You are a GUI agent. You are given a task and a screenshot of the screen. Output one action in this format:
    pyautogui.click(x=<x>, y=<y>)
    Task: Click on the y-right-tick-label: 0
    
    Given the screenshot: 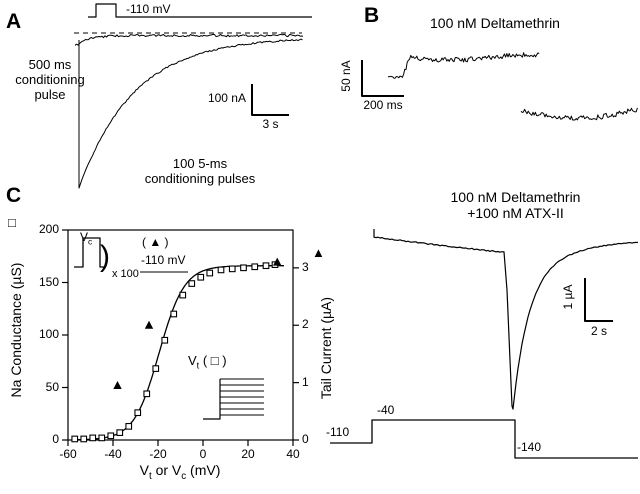 What is the action you would take?
    pyautogui.click(x=305, y=439)
    